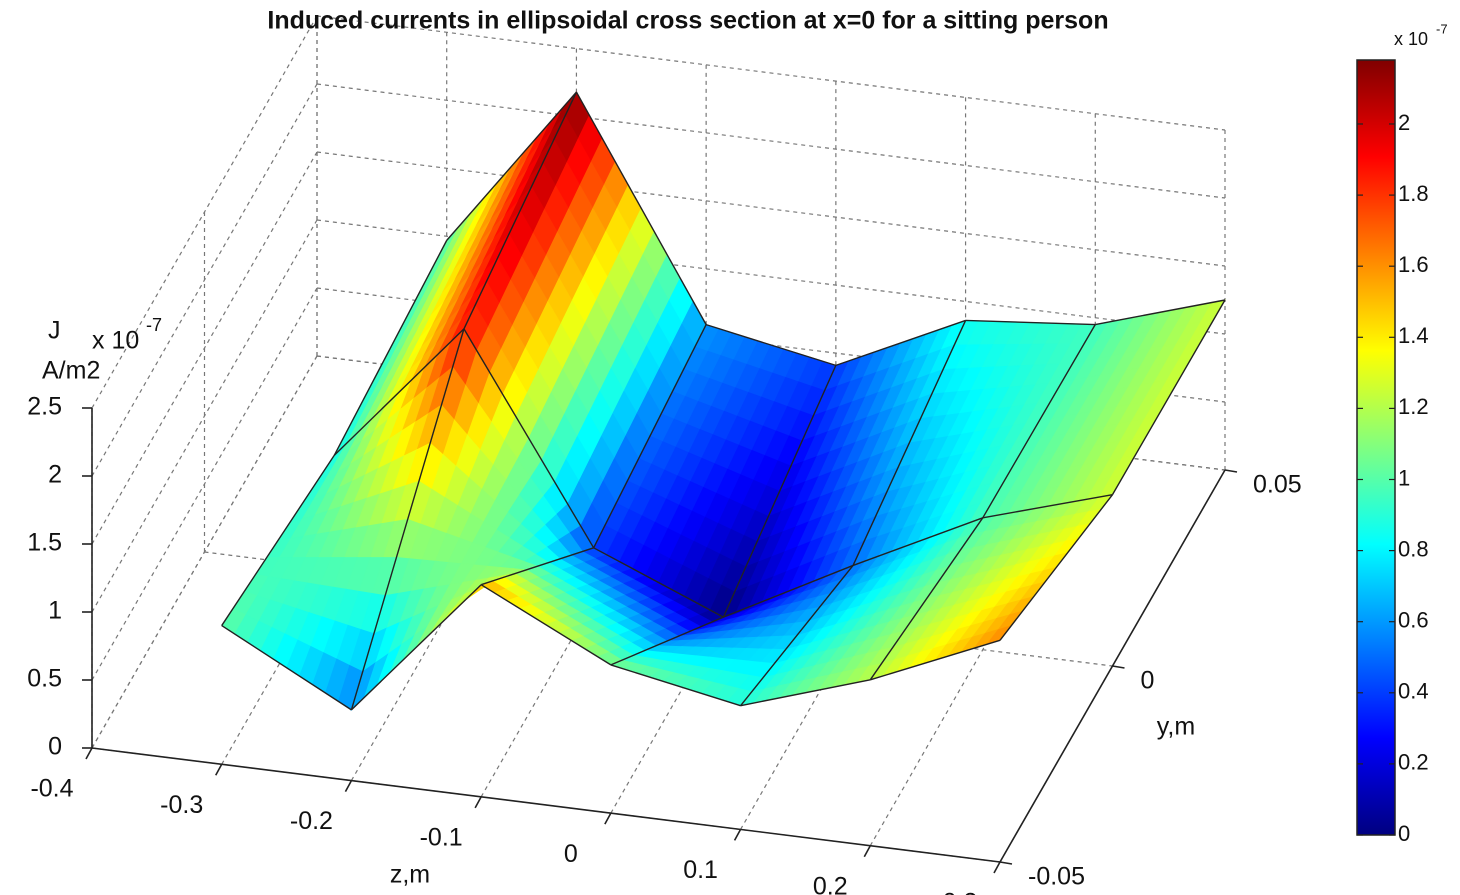 The height and width of the screenshot is (895, 1460). I want to click on z-tick-label: 2, so click(55, 475).